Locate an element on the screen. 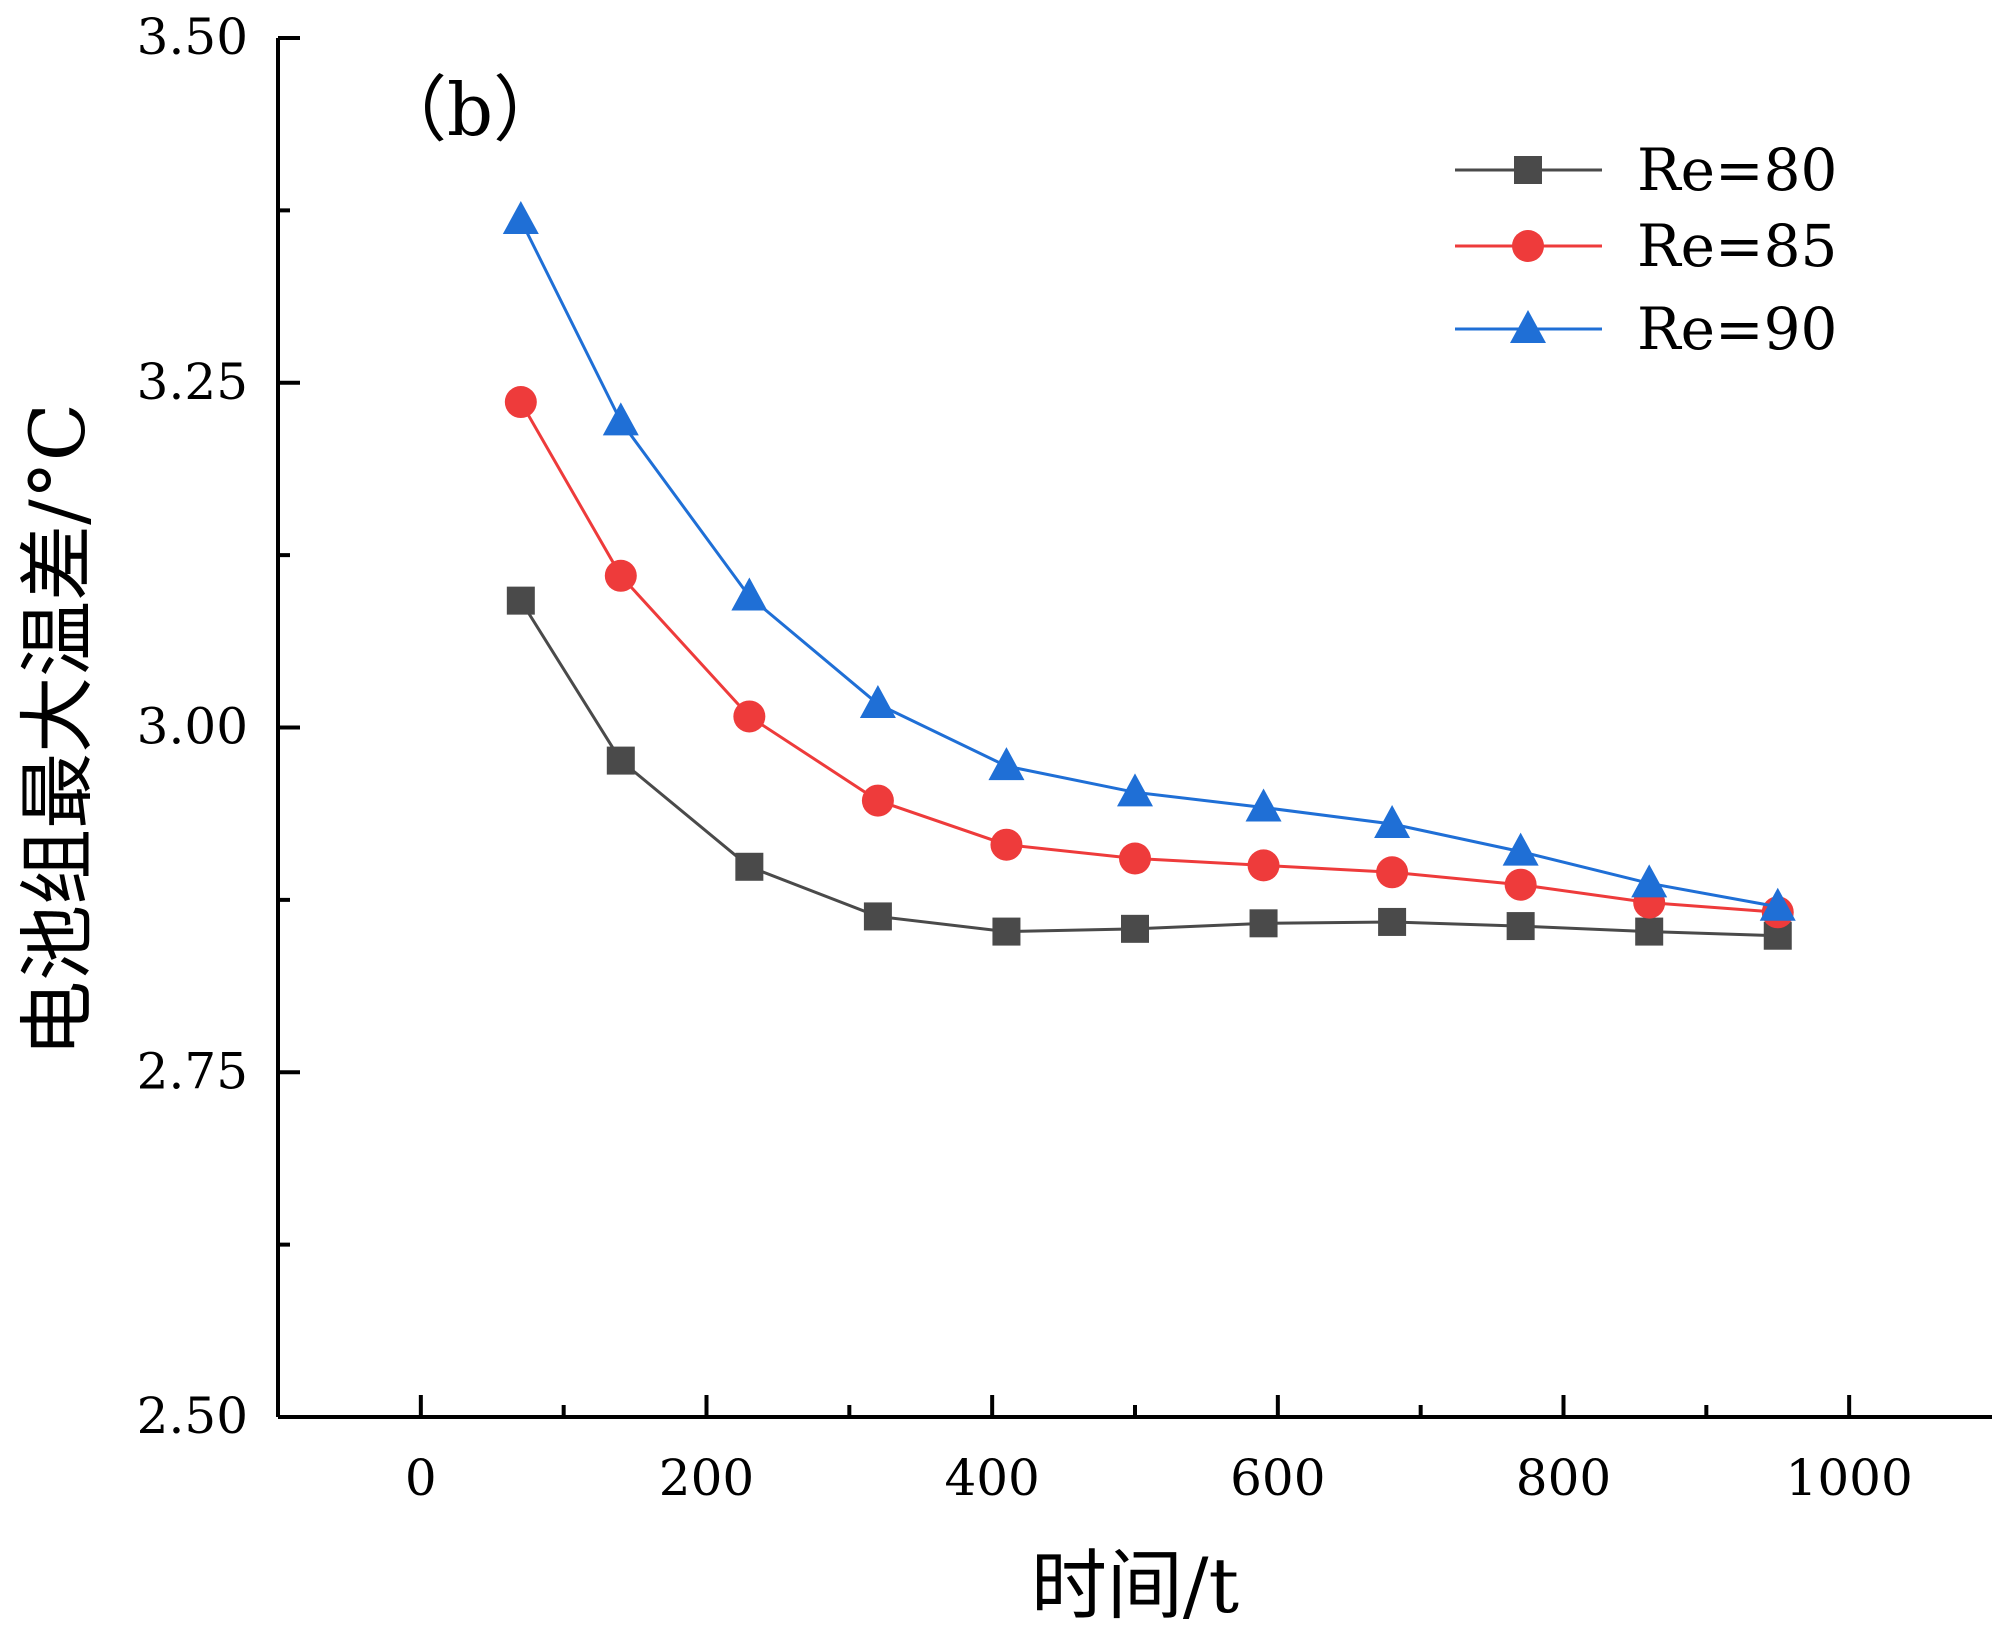 This screenshot has height=1629, width=2000. series-line is located at coordinates (1148, 768).